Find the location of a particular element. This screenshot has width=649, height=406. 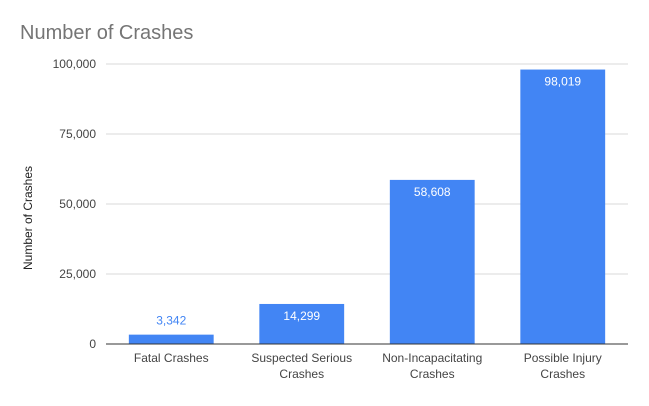

y-tick-label: 0 is located at coordinates (92, 344).